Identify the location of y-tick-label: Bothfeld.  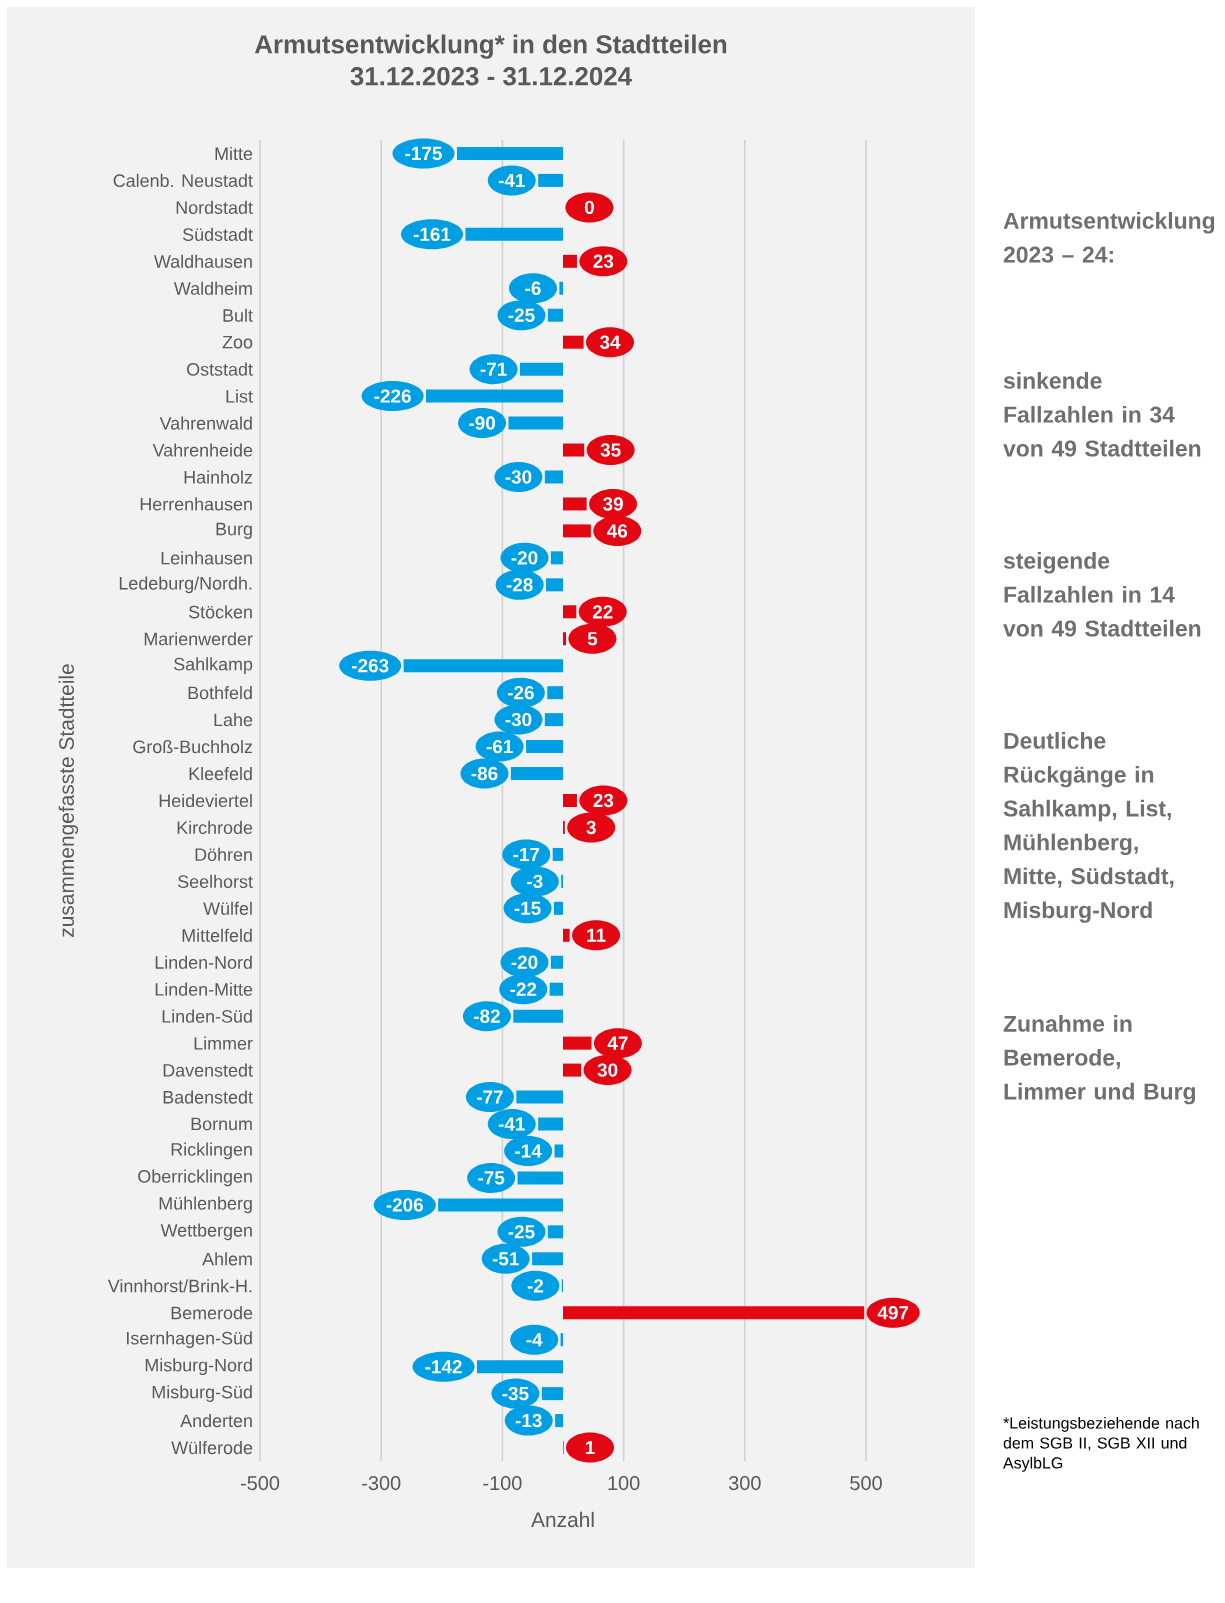
(220, 693).